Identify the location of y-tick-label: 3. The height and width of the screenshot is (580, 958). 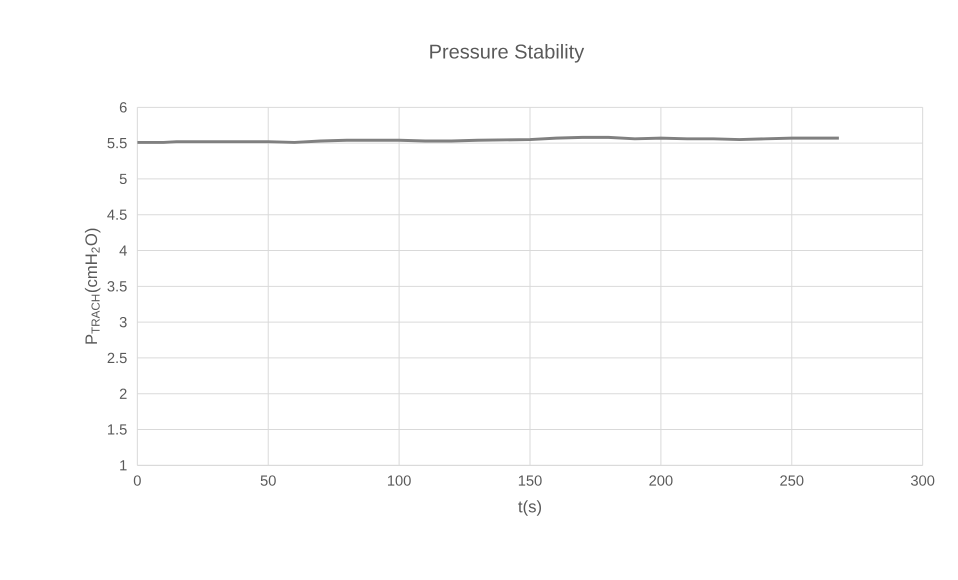
(123, 322).